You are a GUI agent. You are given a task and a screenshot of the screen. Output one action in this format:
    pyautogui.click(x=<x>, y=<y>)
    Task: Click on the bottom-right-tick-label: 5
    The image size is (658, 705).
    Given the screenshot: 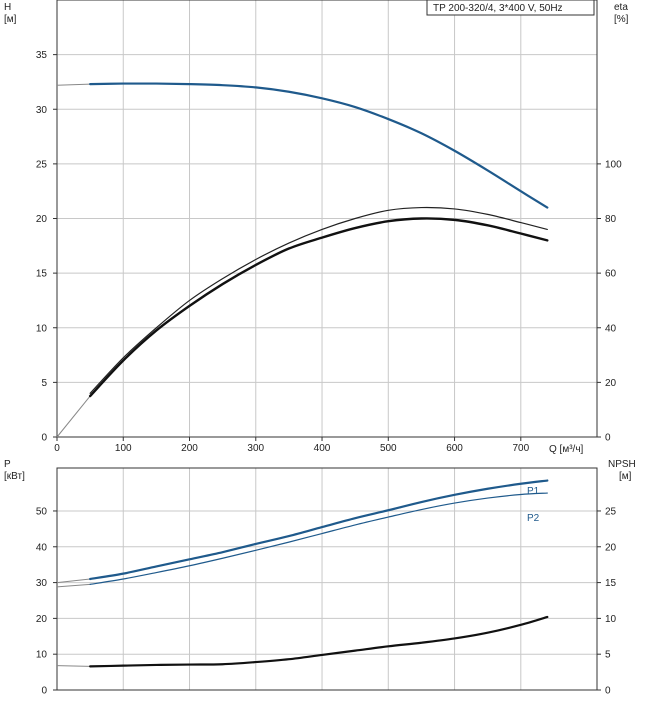 What is the action you would take?
    pyautogui.click(x=608, y=655)
    